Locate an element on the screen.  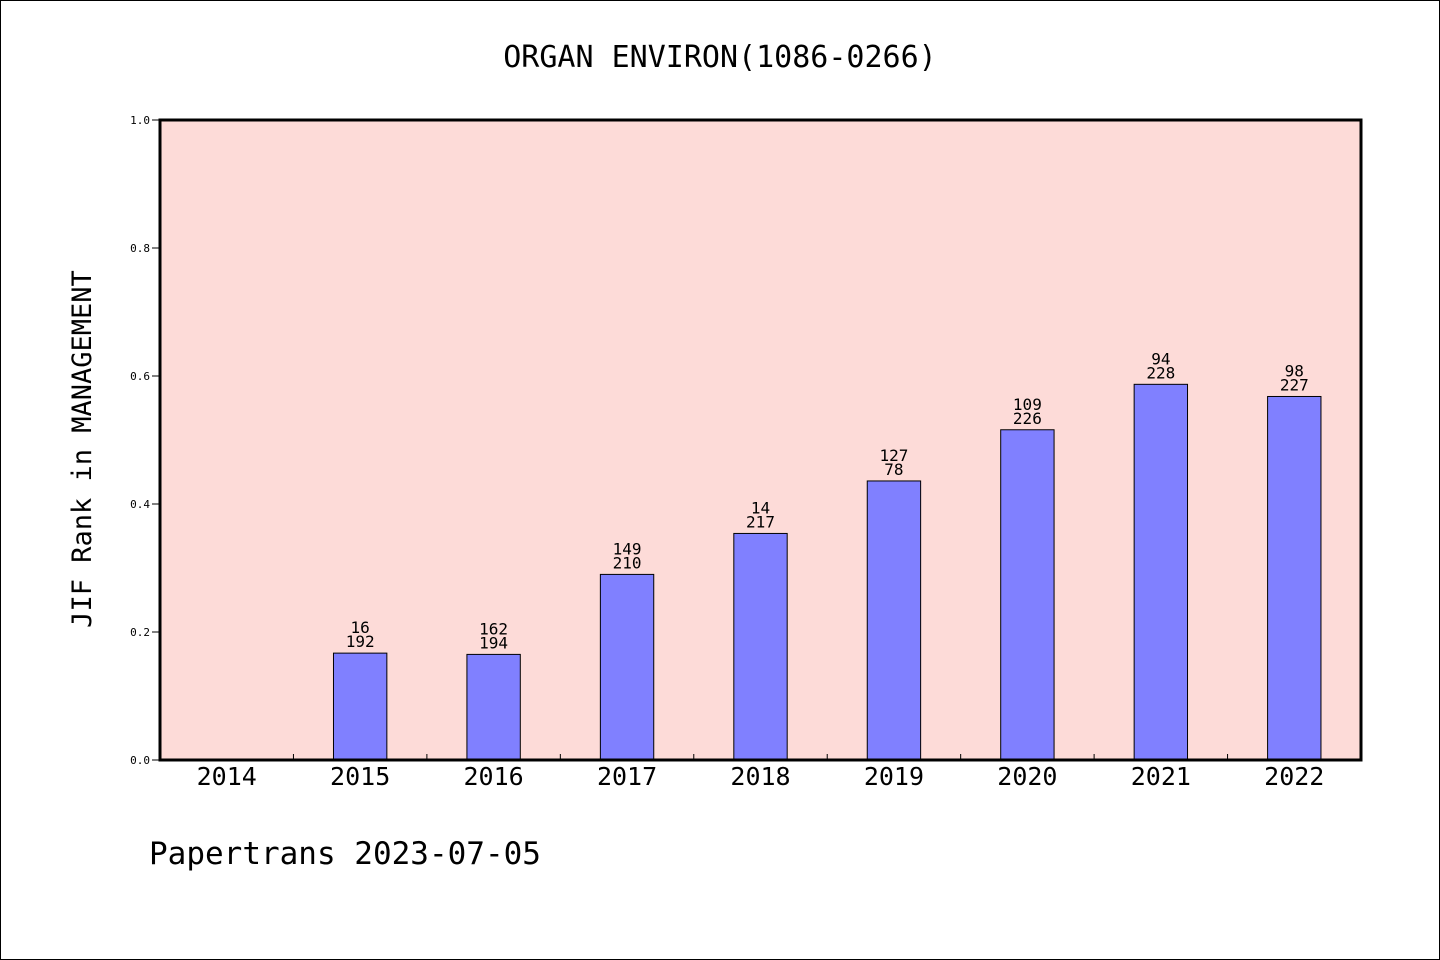
x-tick-label: 2020 is located at coordinates (1027, 776).